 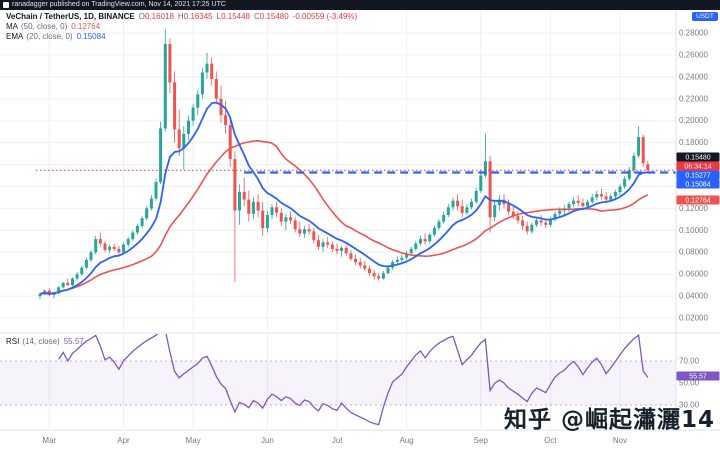 I want to click on ma-chip, so click(x=698, y=200).